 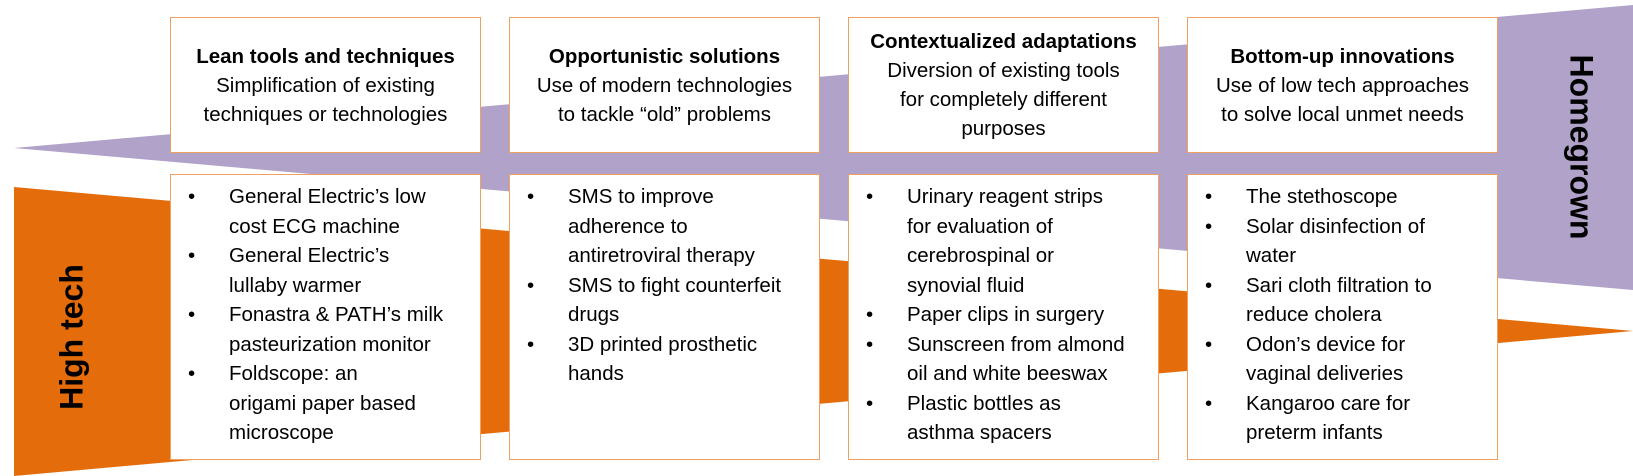 What do you see at coordinates (329, 211) in the screenshot?
I see `example-item: General Electric’s low cost ECG machine` at bounding box center [329, 211].